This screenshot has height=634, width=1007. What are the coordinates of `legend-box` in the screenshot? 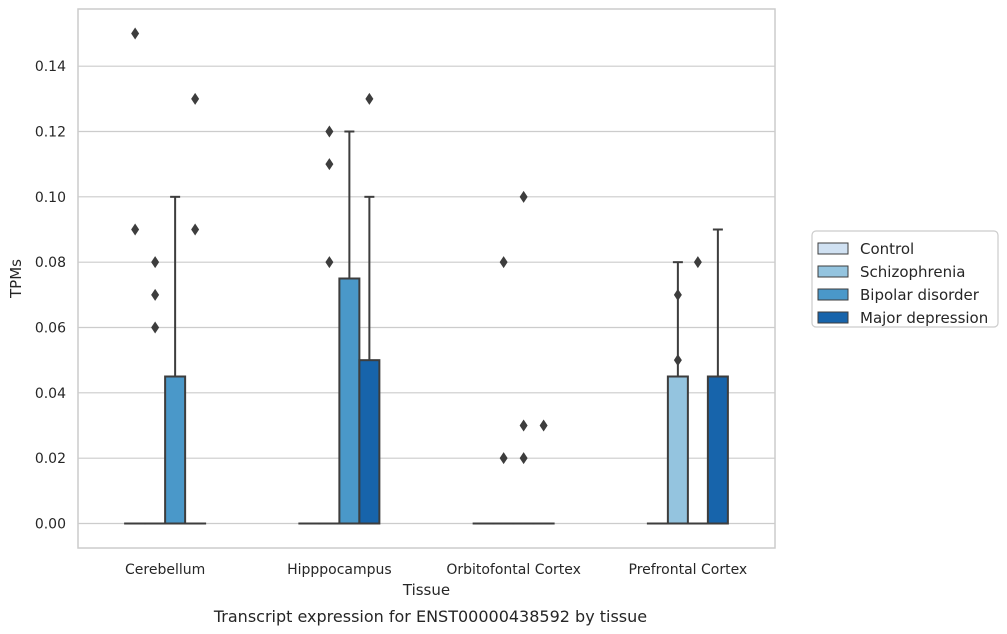 It's located at (905, 279).